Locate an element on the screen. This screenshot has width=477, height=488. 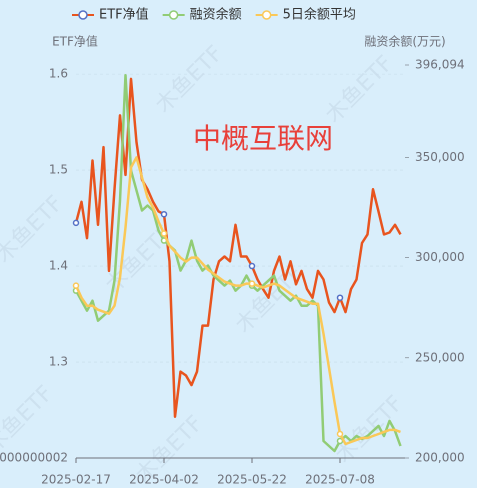
y2-tick-label: 300,000 is located at coordinates (440, 257).